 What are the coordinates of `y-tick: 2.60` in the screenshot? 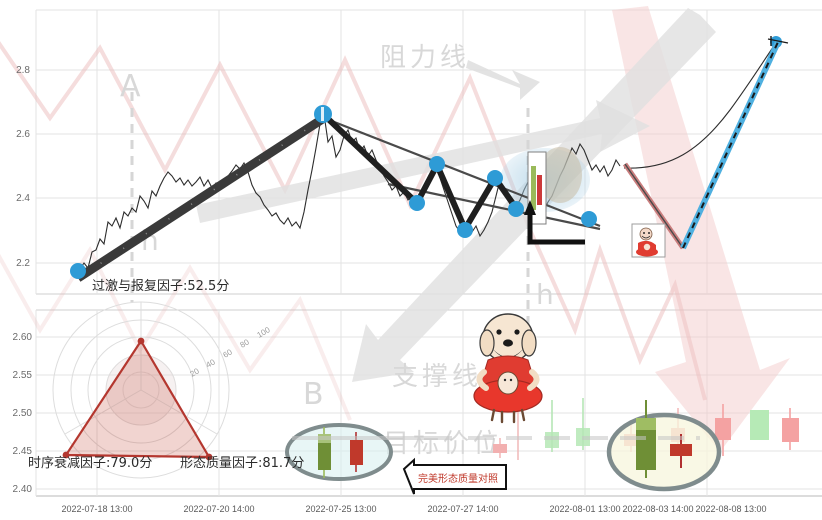 It's located at (23, 337).